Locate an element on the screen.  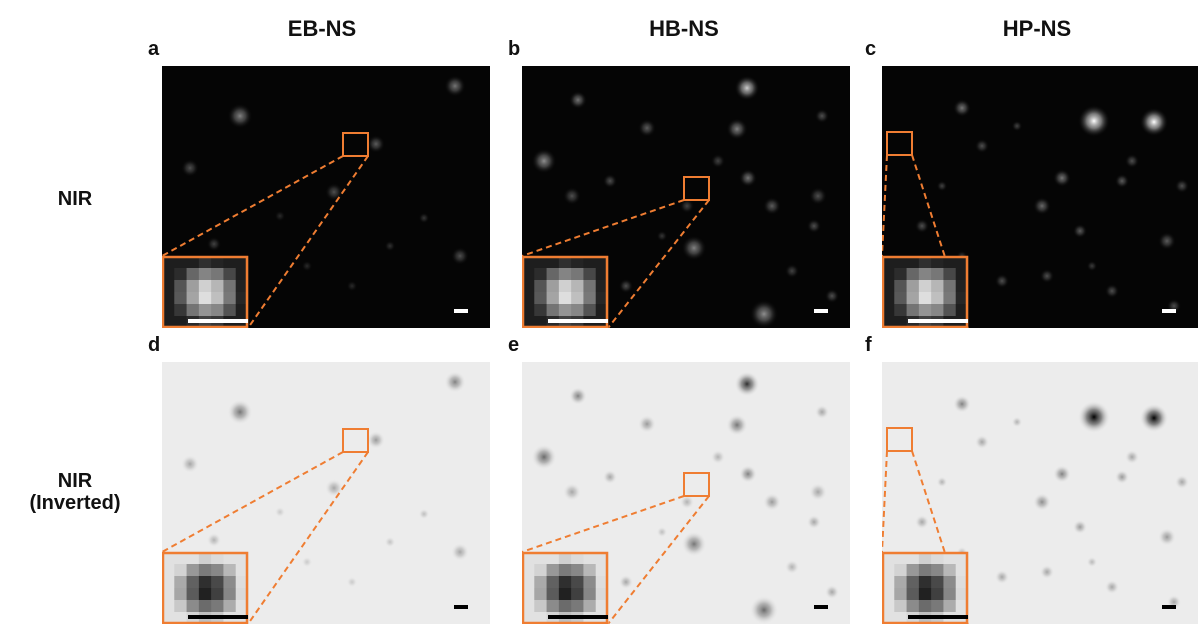
panel-image-d is located at coordinates (326, 493).